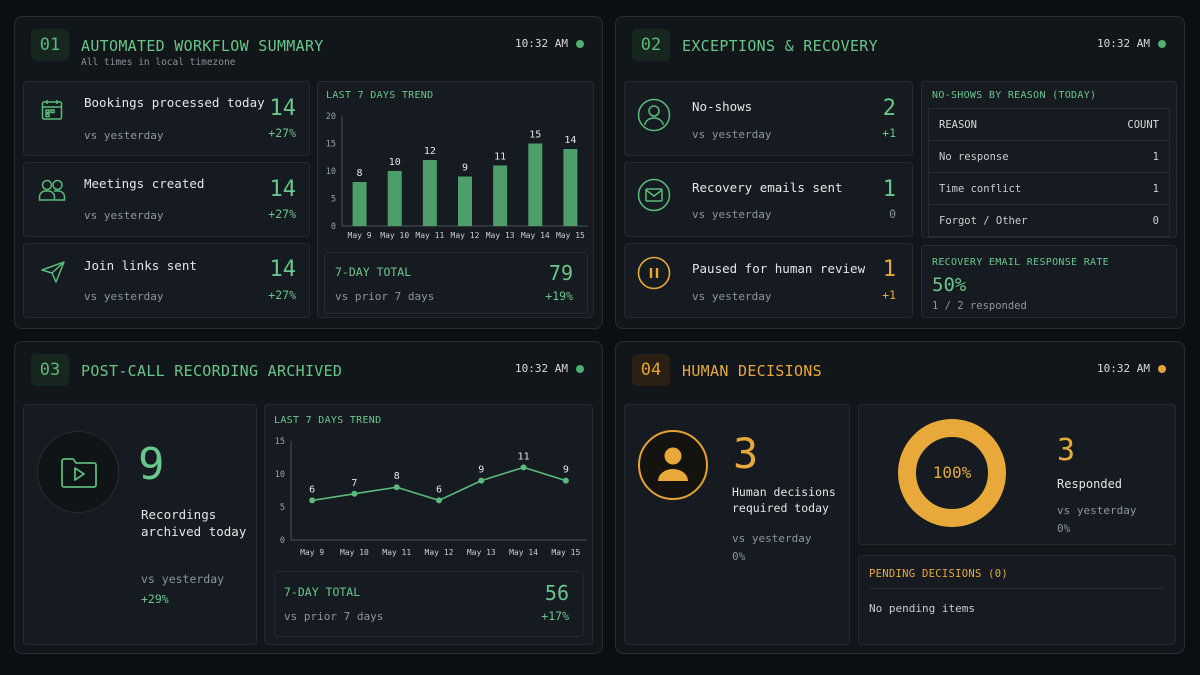 This screenshot has width=1200, height=675. I want to click on pending-divider, so click(1017, 588).